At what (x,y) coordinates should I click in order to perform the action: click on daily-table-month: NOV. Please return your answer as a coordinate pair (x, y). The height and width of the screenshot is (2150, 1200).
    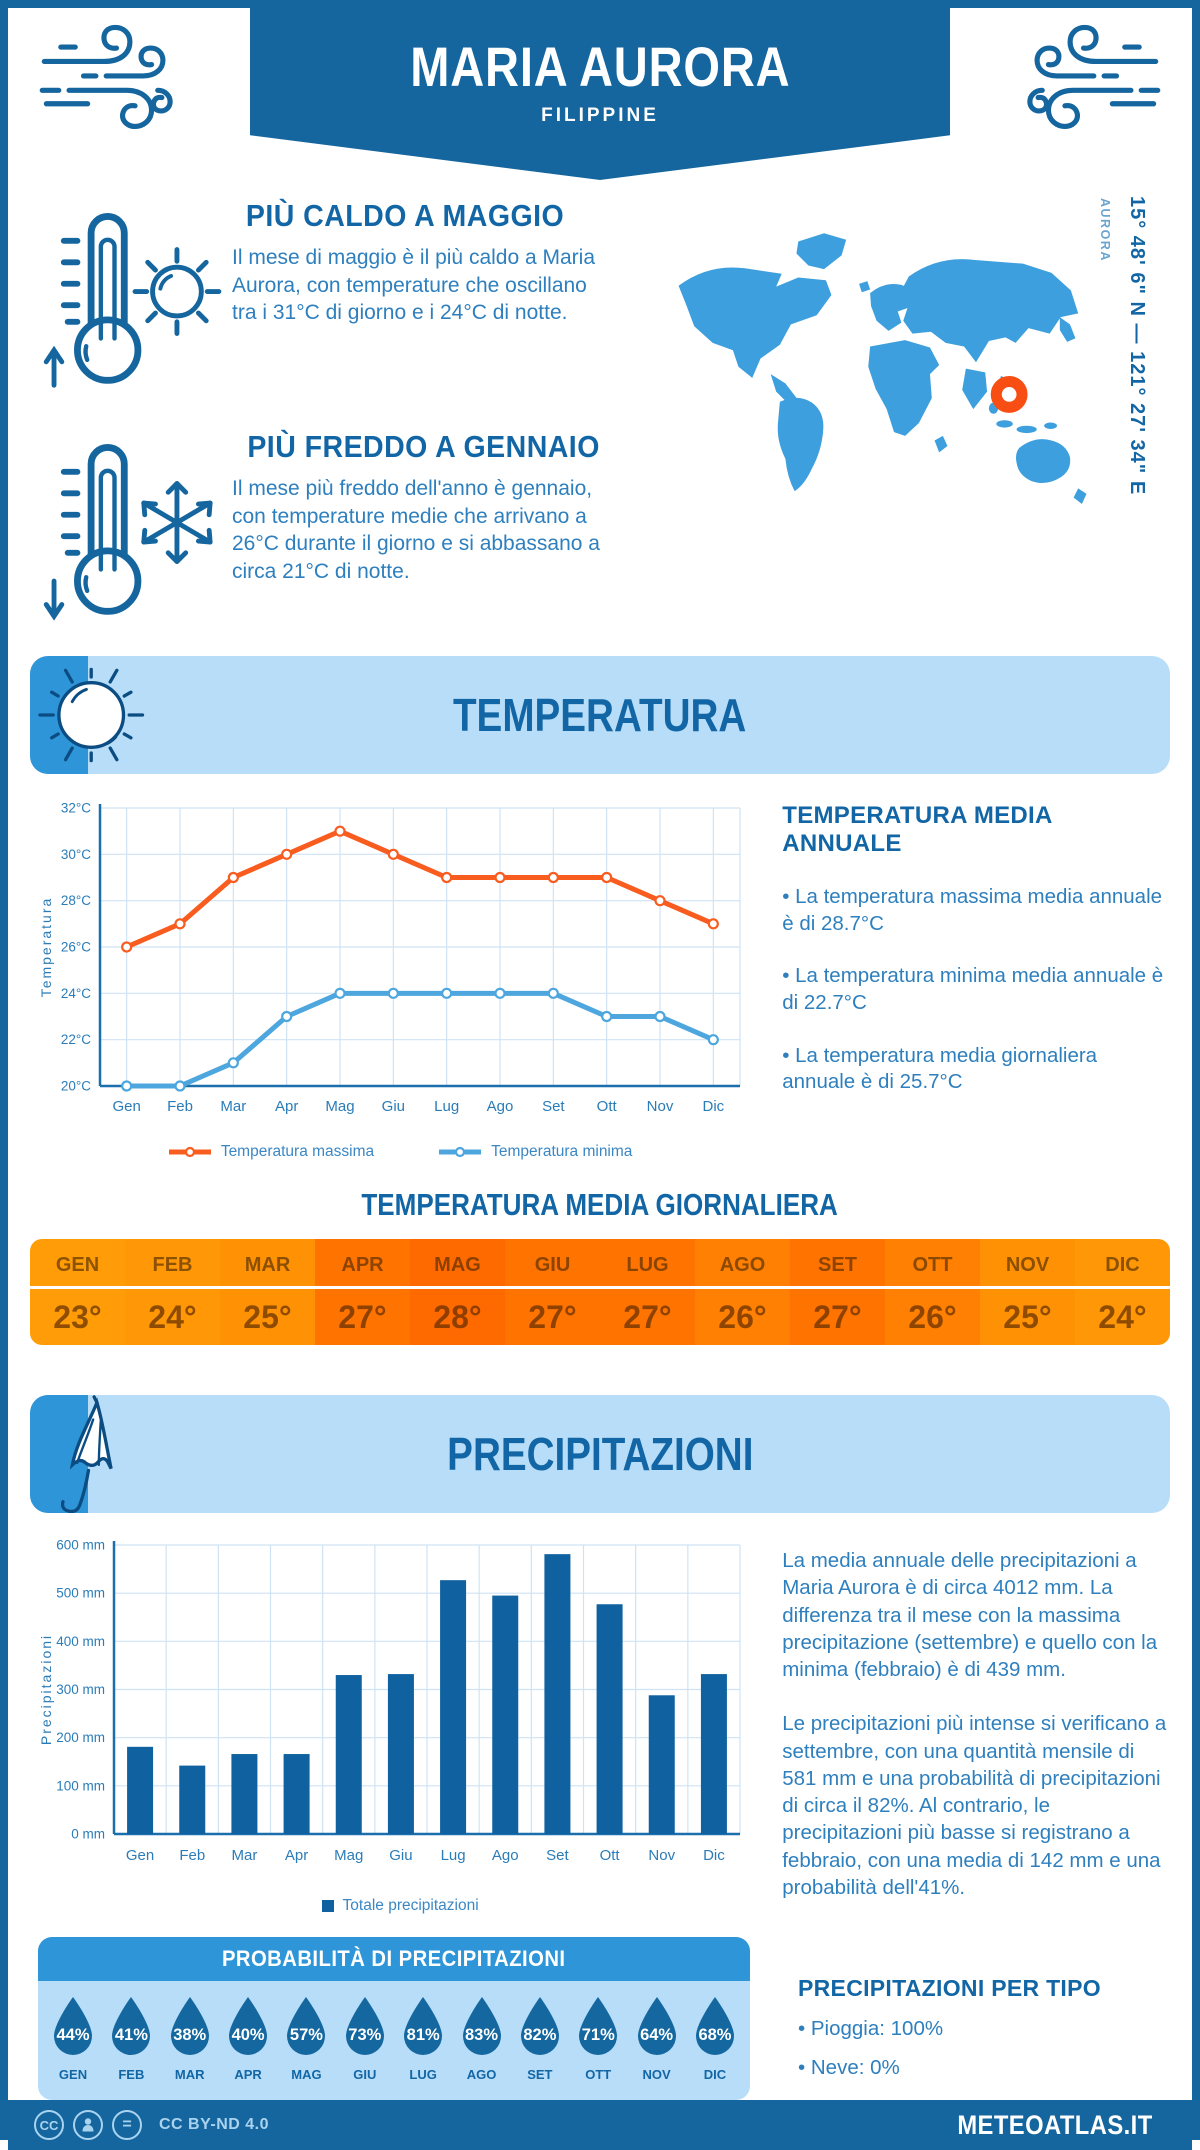
    Looking at the image, I should click on (1027, 1264).